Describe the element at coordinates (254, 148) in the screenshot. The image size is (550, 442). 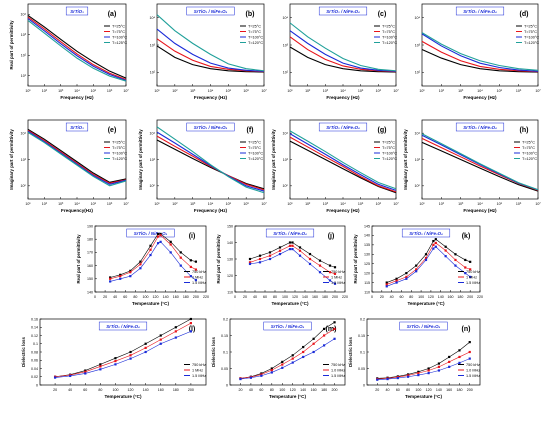
I see `legend-label: T=75°C` at that location.